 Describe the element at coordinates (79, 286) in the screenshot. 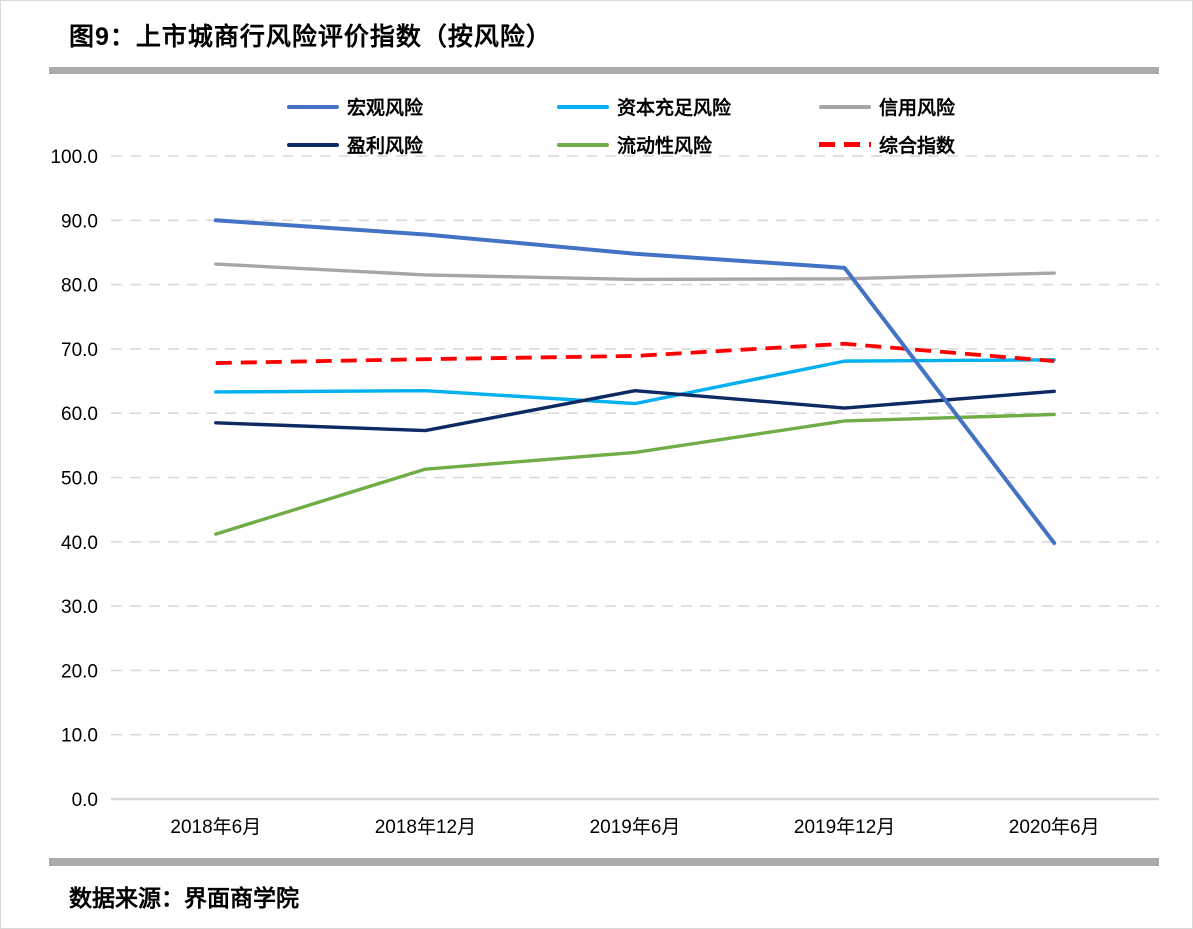

I see `svg-text: 80.0` at that location.